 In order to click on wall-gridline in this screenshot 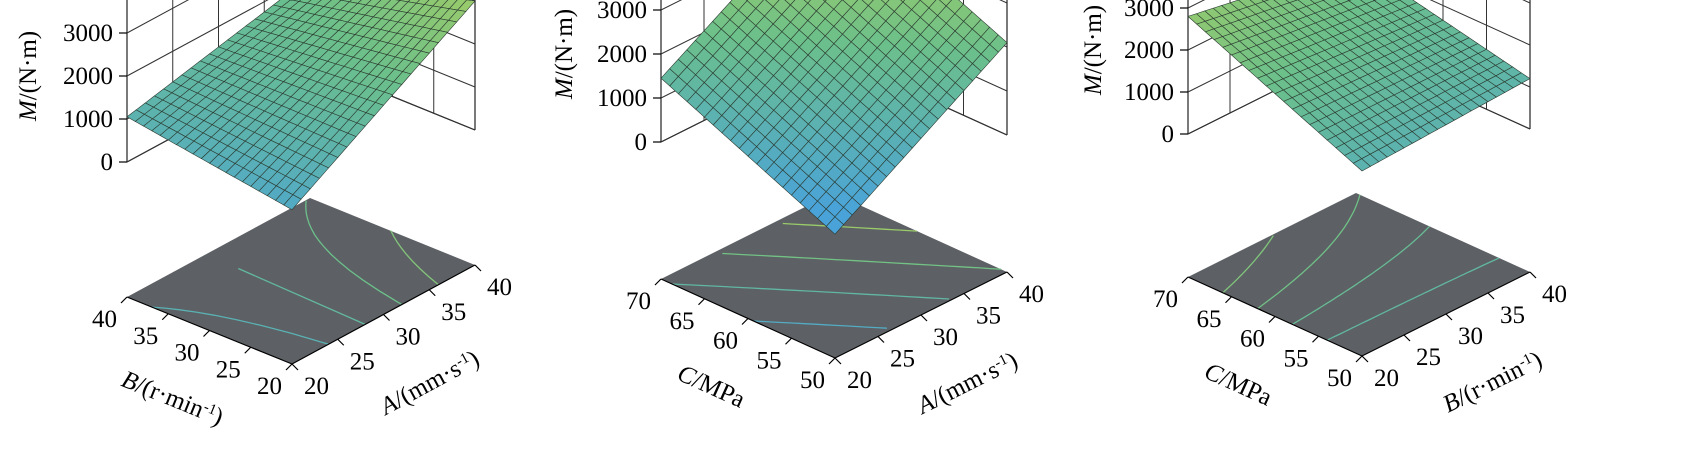, I will do `click(158, 17)`.